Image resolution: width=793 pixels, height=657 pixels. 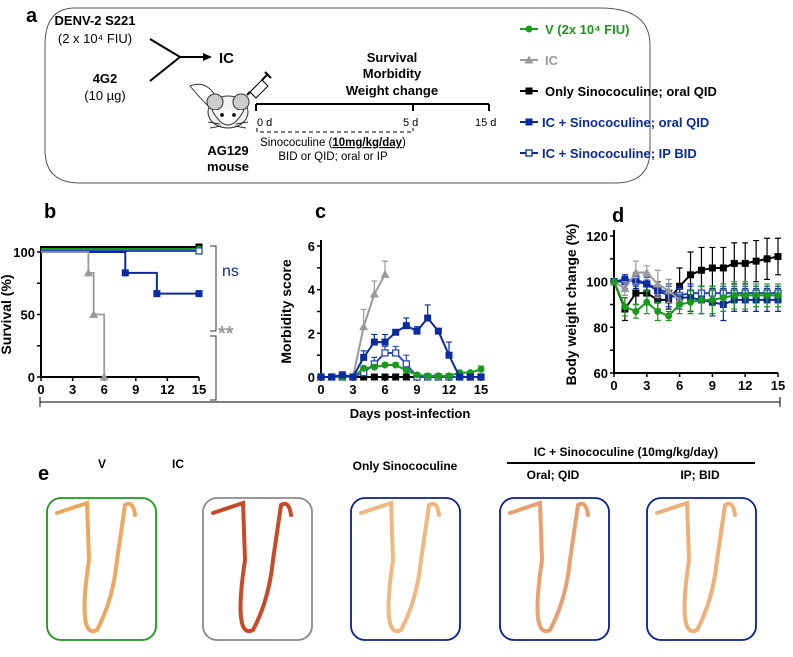 What do you see at coordinates (392, 57) in the screenshot?
I see `readout-1: Survival` at bounding box center [392, 57].